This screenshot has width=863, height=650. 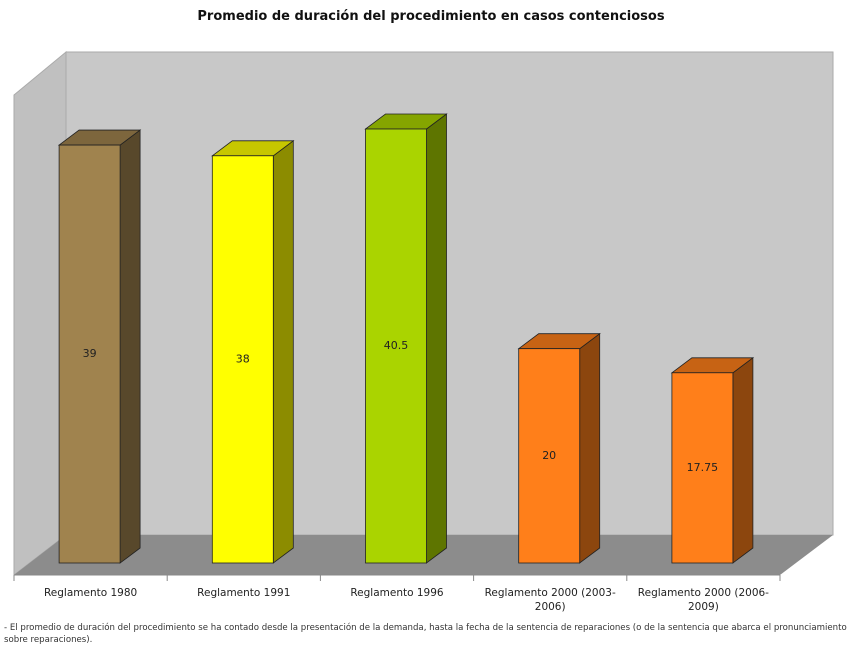 I want to click on x-label-box: Reglamento 1980, so click(x=90, y=593).